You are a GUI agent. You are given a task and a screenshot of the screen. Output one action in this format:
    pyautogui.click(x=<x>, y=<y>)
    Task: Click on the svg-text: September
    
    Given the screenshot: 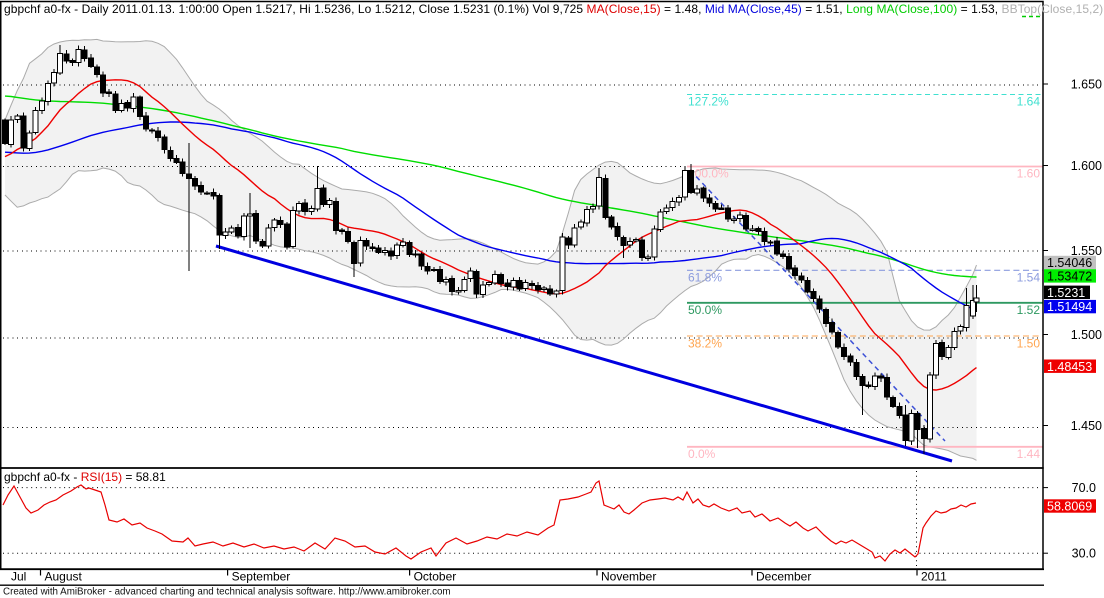 What is the action you would take?
    pyautogui.click(x=261, y=577)
    